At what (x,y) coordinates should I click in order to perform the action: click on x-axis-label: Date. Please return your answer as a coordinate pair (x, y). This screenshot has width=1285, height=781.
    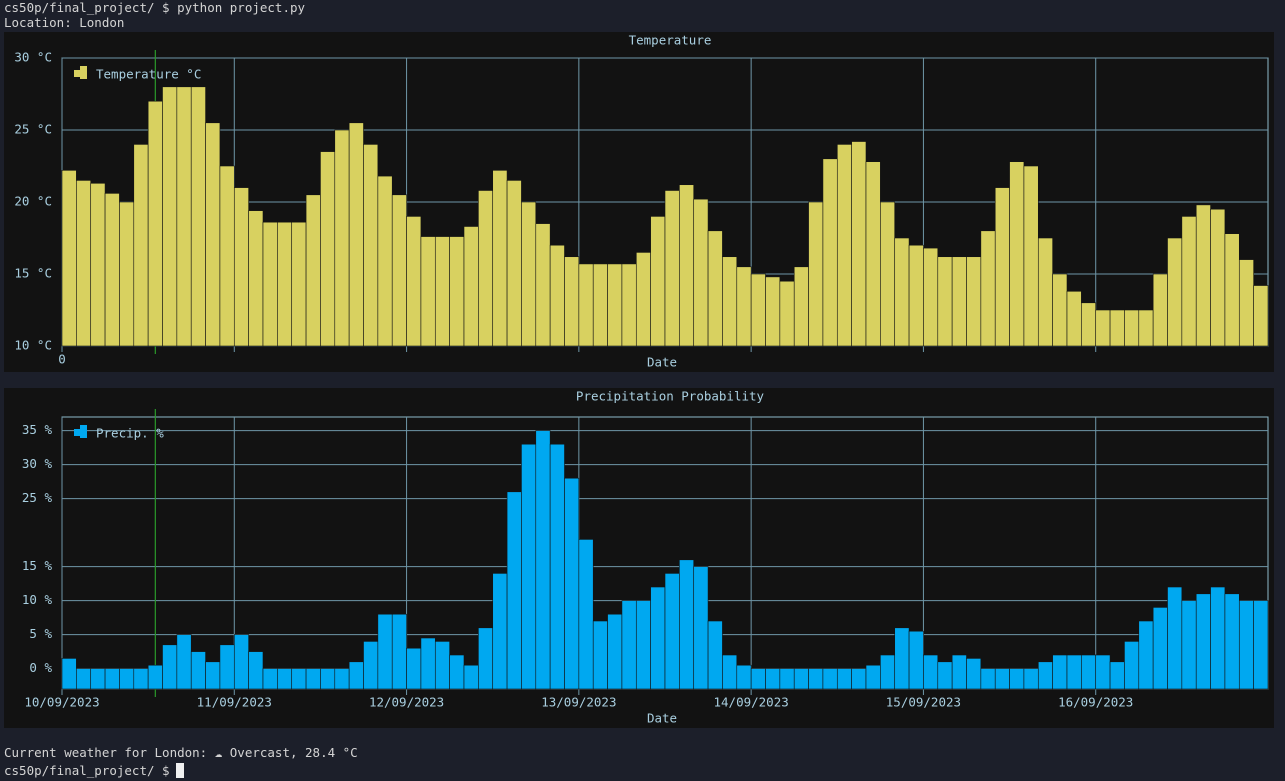
    Looking at the image, I should click on (662, 718).